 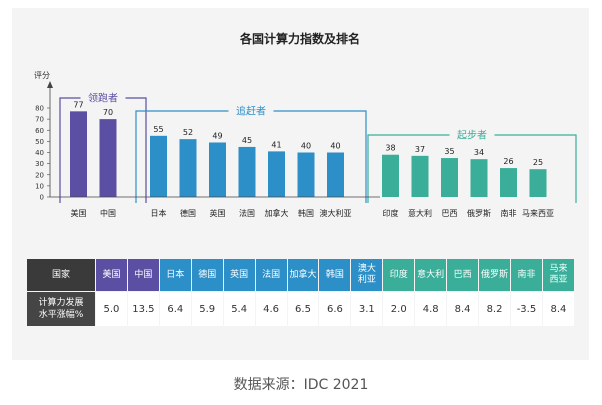 What do you see at coordinates (431, 309) in the screenshot?
I see `table-value-cell: 4.8` at bounding box center [431, 309].